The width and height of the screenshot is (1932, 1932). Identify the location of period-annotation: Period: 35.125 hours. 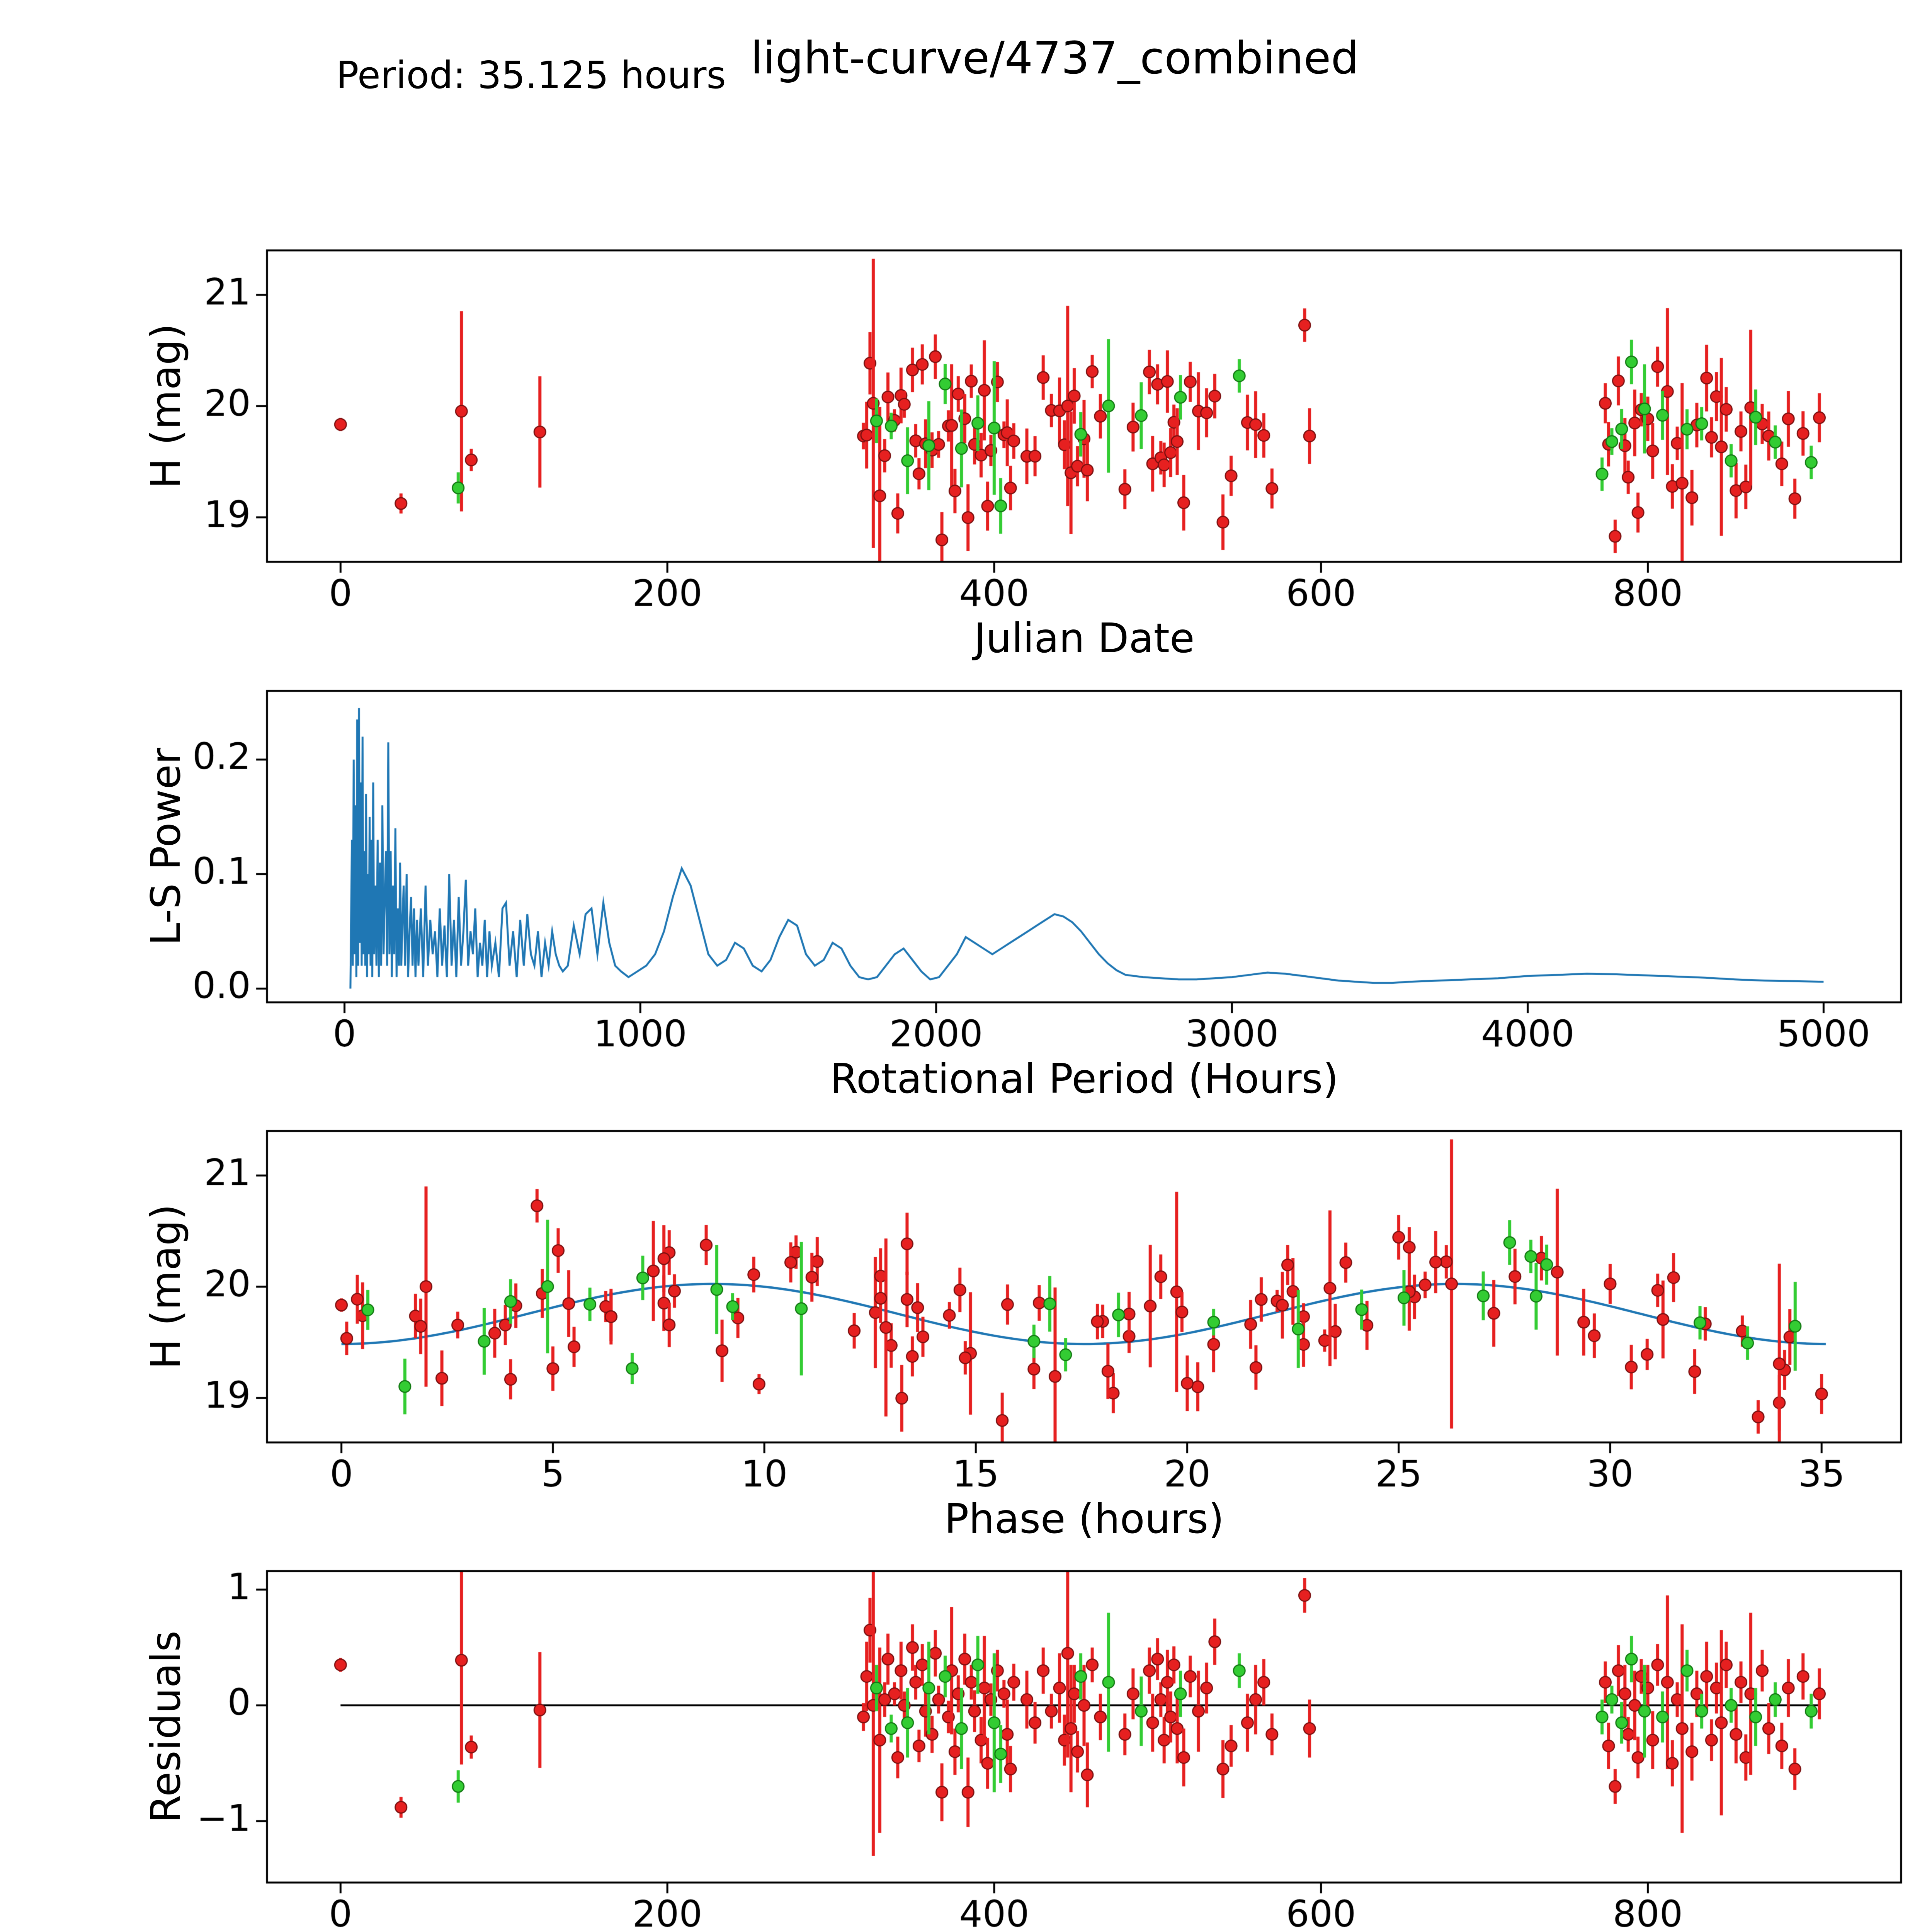
(531, 75).